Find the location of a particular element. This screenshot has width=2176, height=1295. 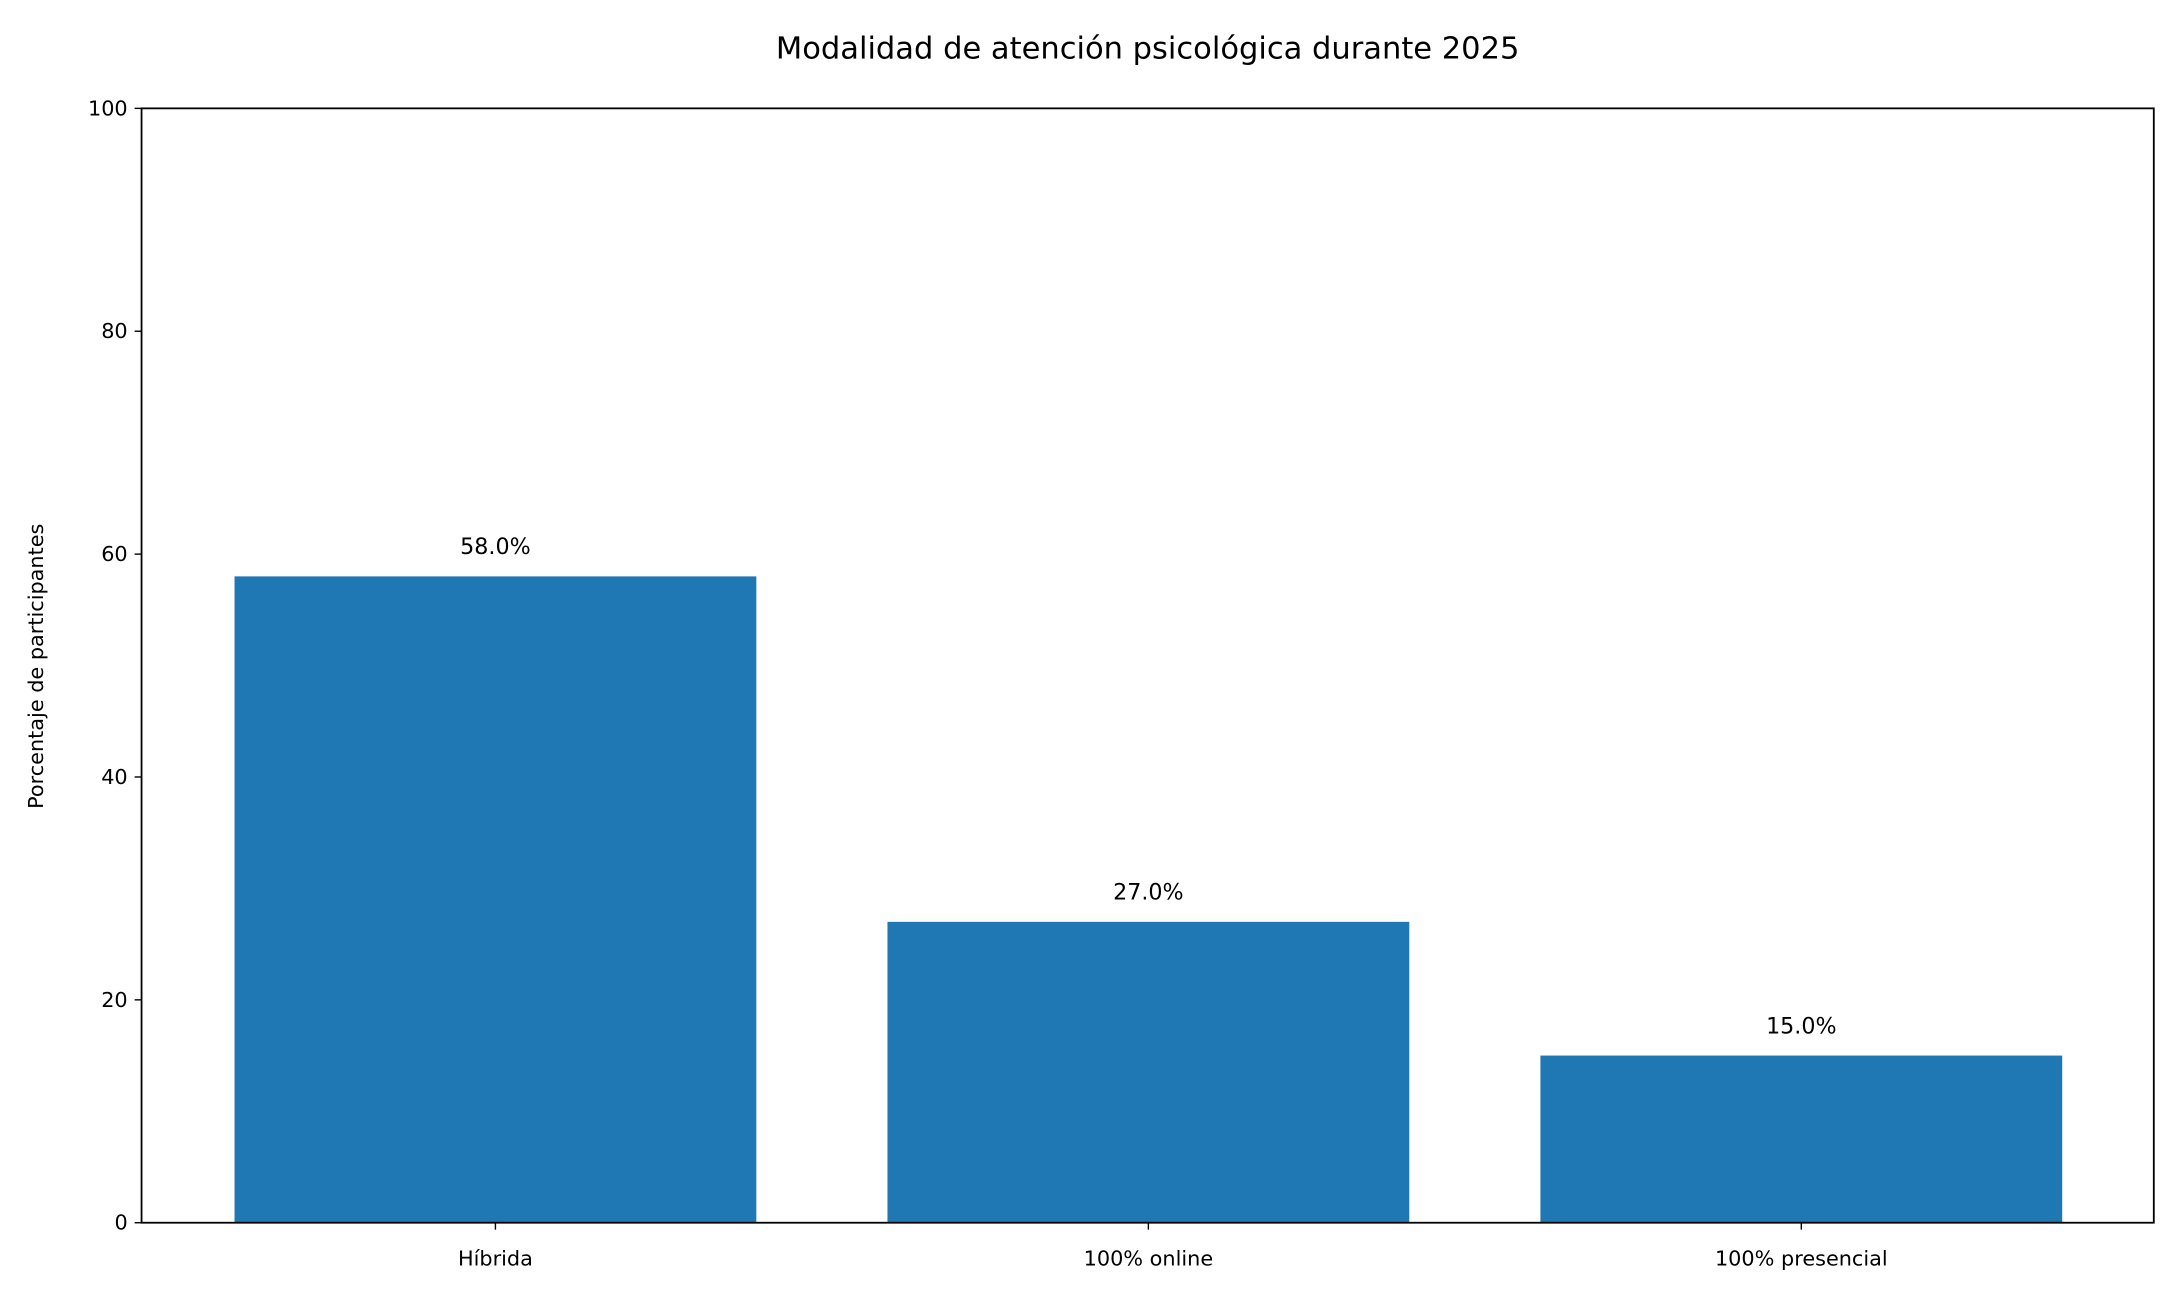

data-label: 15.0% is located at coordinates (1801, 1026).